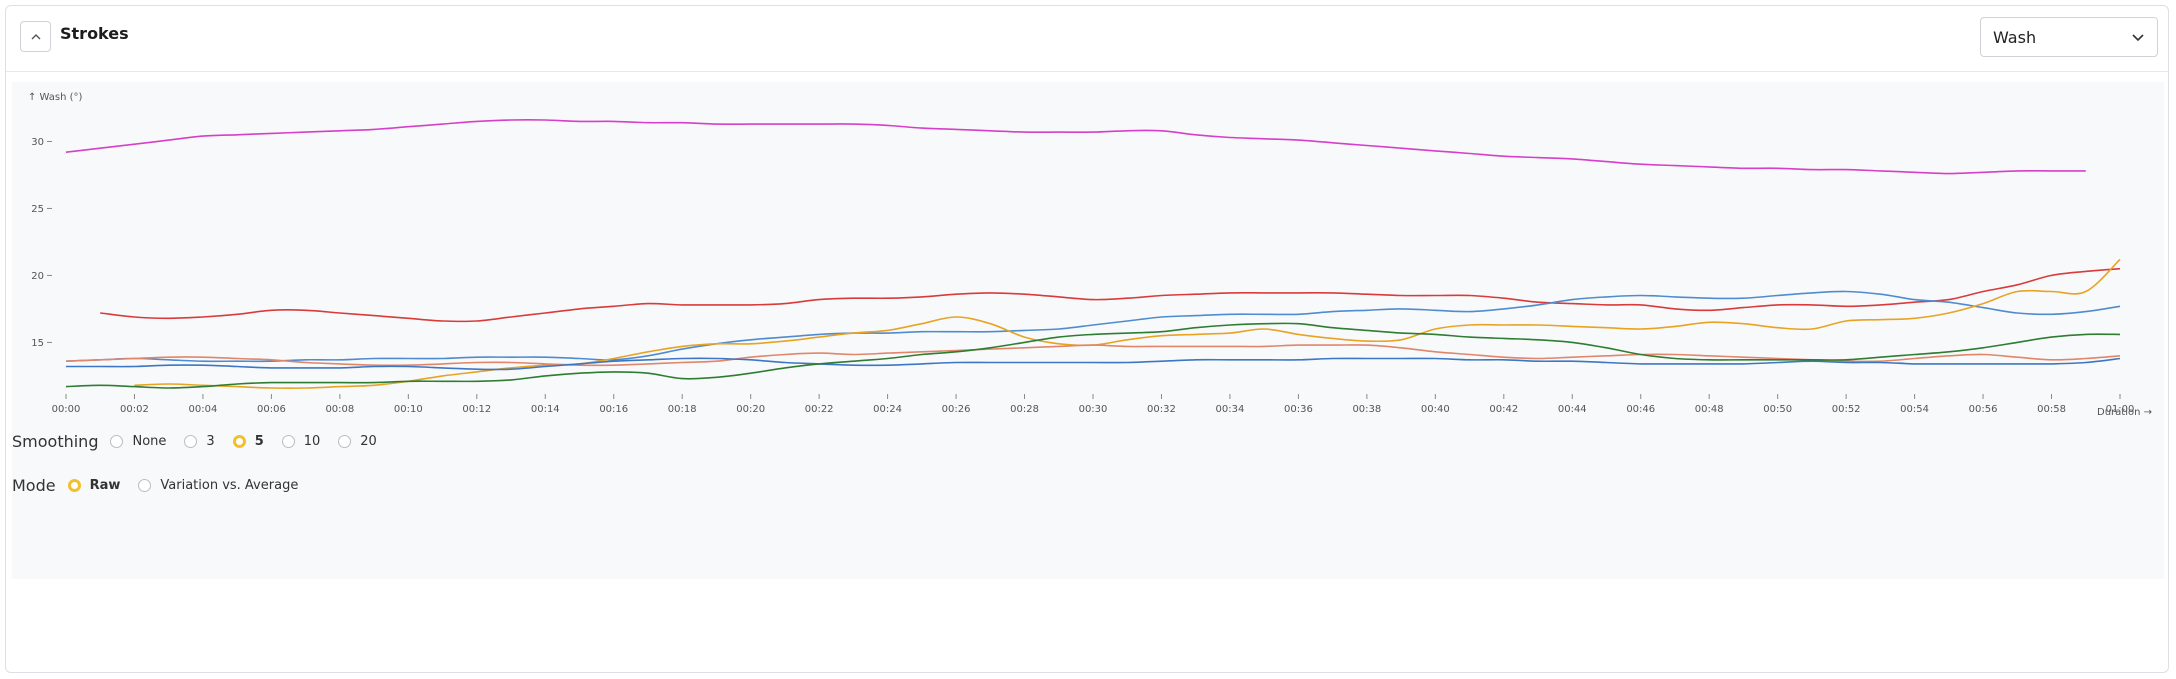 This screenshot has height=679, width=2176. I want to click on metric-select-value: Wash, so click(2015, 37).